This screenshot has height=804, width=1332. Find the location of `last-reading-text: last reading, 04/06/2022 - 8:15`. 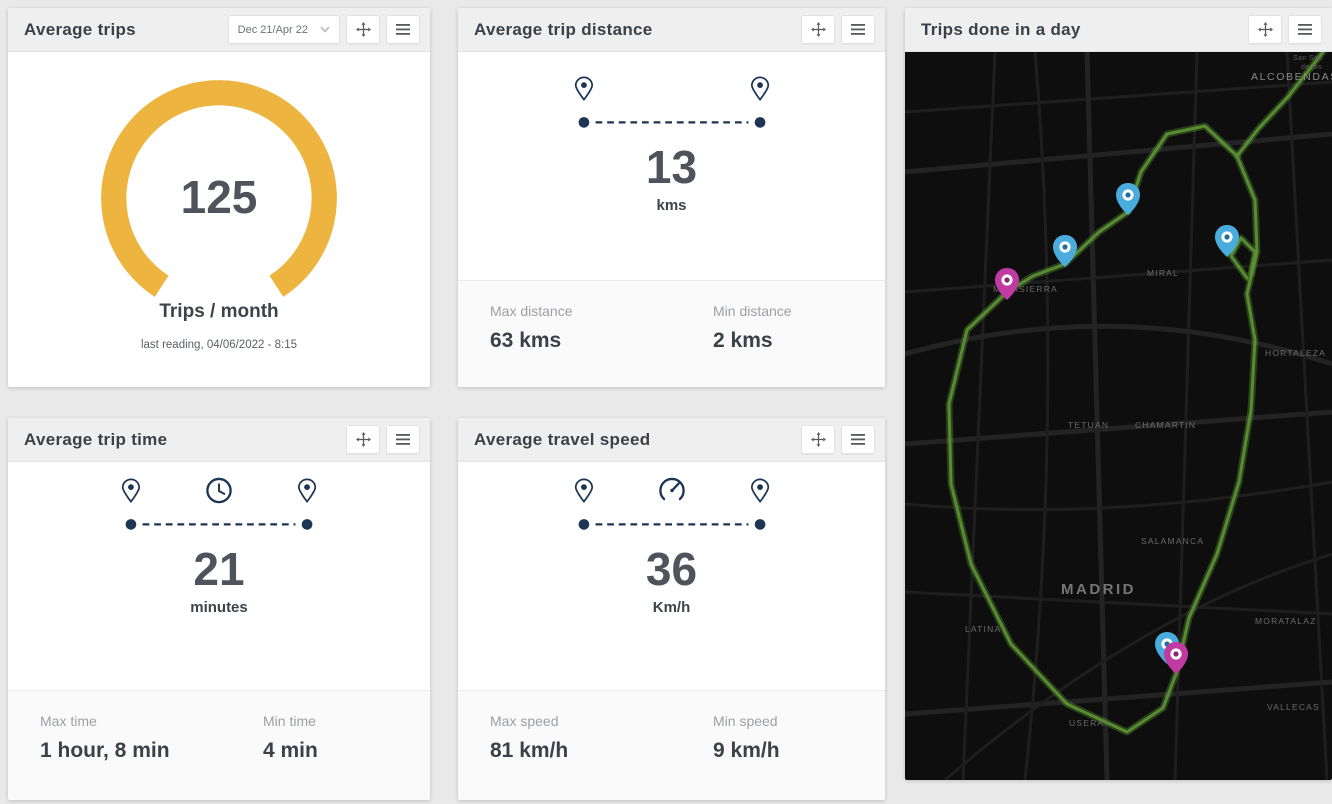

last-reading-text: last reading, 04/06/2022 - 8:15 is located at coordinates (218, 345).